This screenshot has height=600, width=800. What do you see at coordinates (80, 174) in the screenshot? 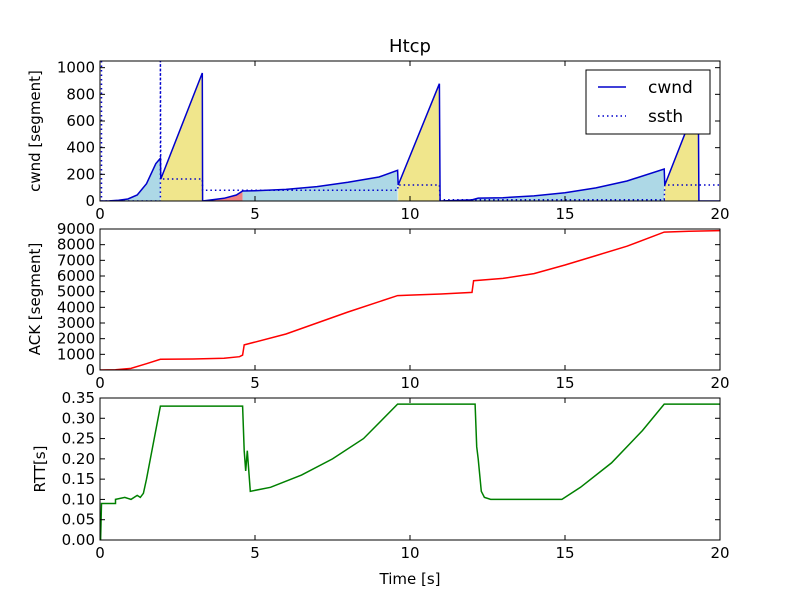
I see `cwnd-ytick-label: 200` at bounding box center [80, 174].